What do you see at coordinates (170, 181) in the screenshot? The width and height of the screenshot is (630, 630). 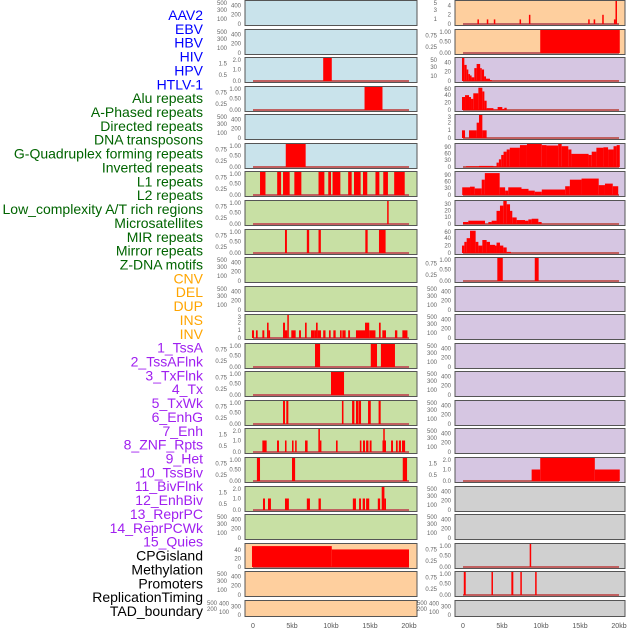 I see `feature-label: L1 repeats` at bounding box center [170, 181].